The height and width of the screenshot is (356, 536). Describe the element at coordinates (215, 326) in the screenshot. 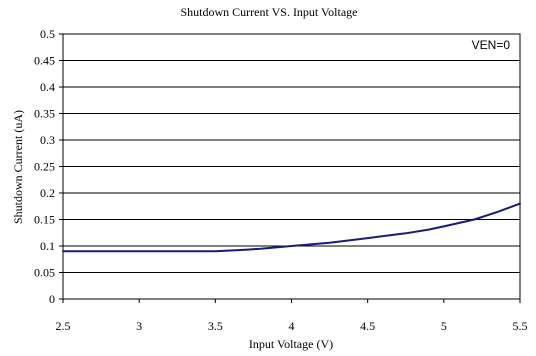

I see `x-tick-label: 3.5` at that location.